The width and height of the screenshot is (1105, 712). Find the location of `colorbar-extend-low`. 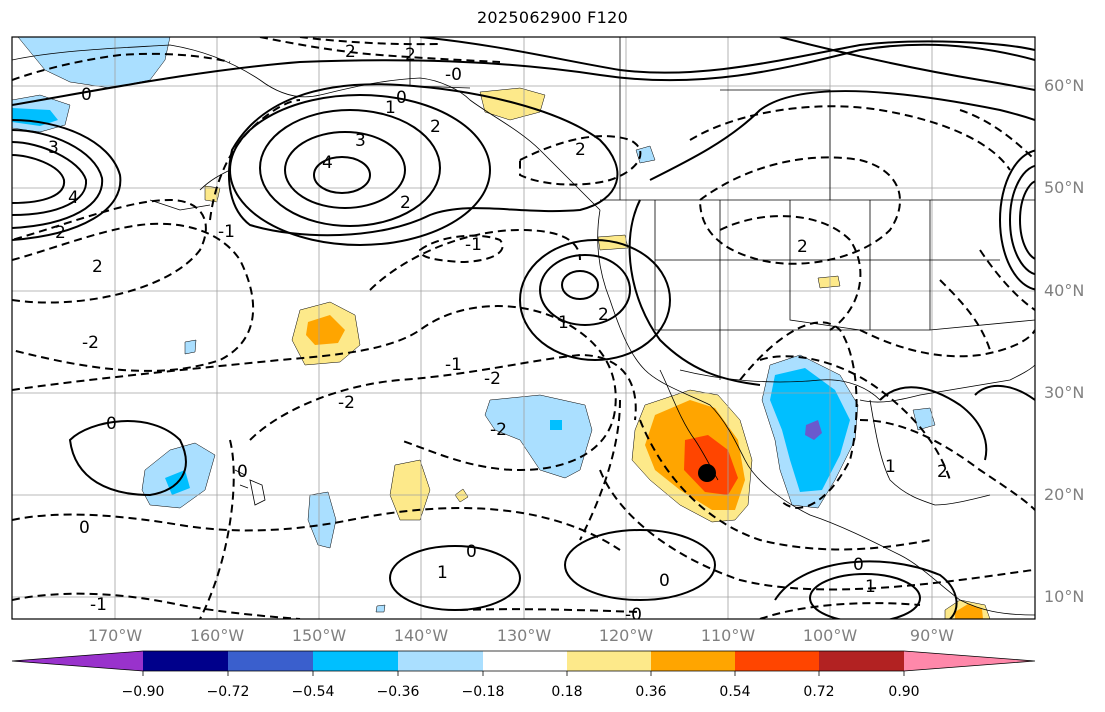

colorbar-extend-low is located at coordinates (77, 661).